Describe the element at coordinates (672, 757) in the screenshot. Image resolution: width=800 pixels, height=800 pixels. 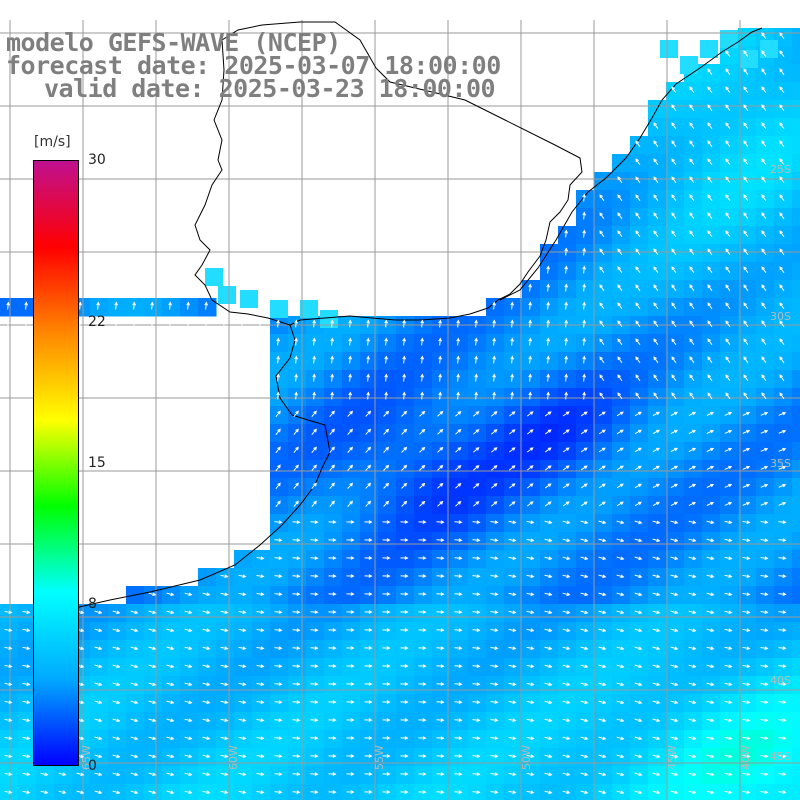
I see `longitude-label: 45W` at that location.